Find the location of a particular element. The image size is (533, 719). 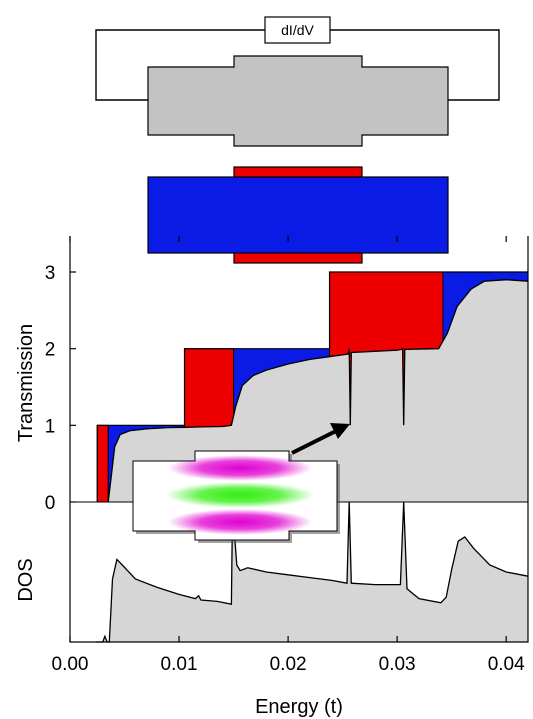

energy-x-label: Energy (t) is located at coordinates (299, 707).